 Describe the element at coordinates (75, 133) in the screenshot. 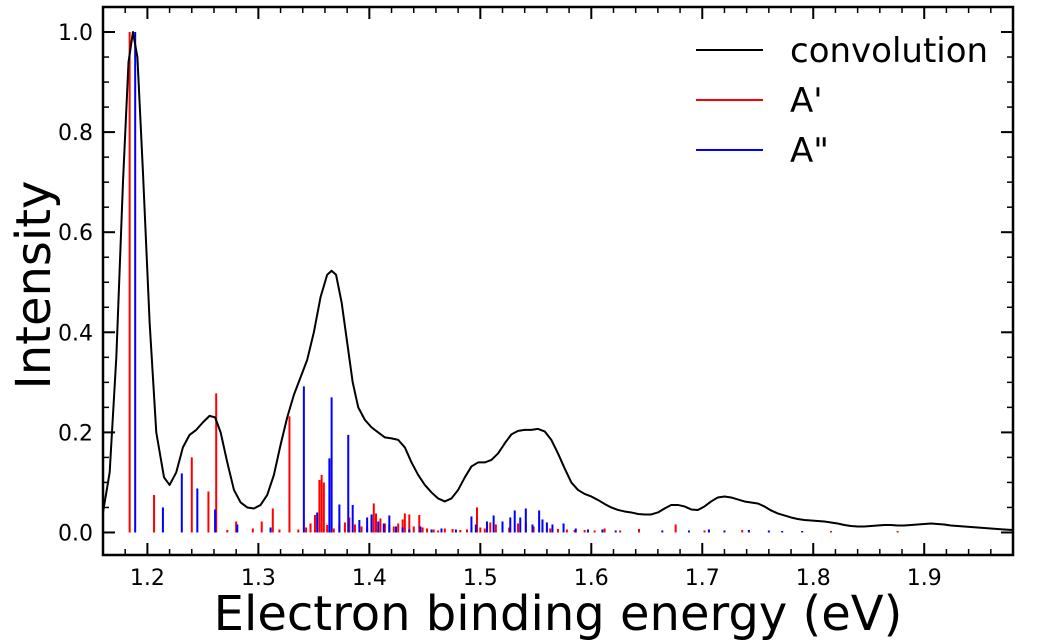

I see `y-tick-label: 0.8` at that location.